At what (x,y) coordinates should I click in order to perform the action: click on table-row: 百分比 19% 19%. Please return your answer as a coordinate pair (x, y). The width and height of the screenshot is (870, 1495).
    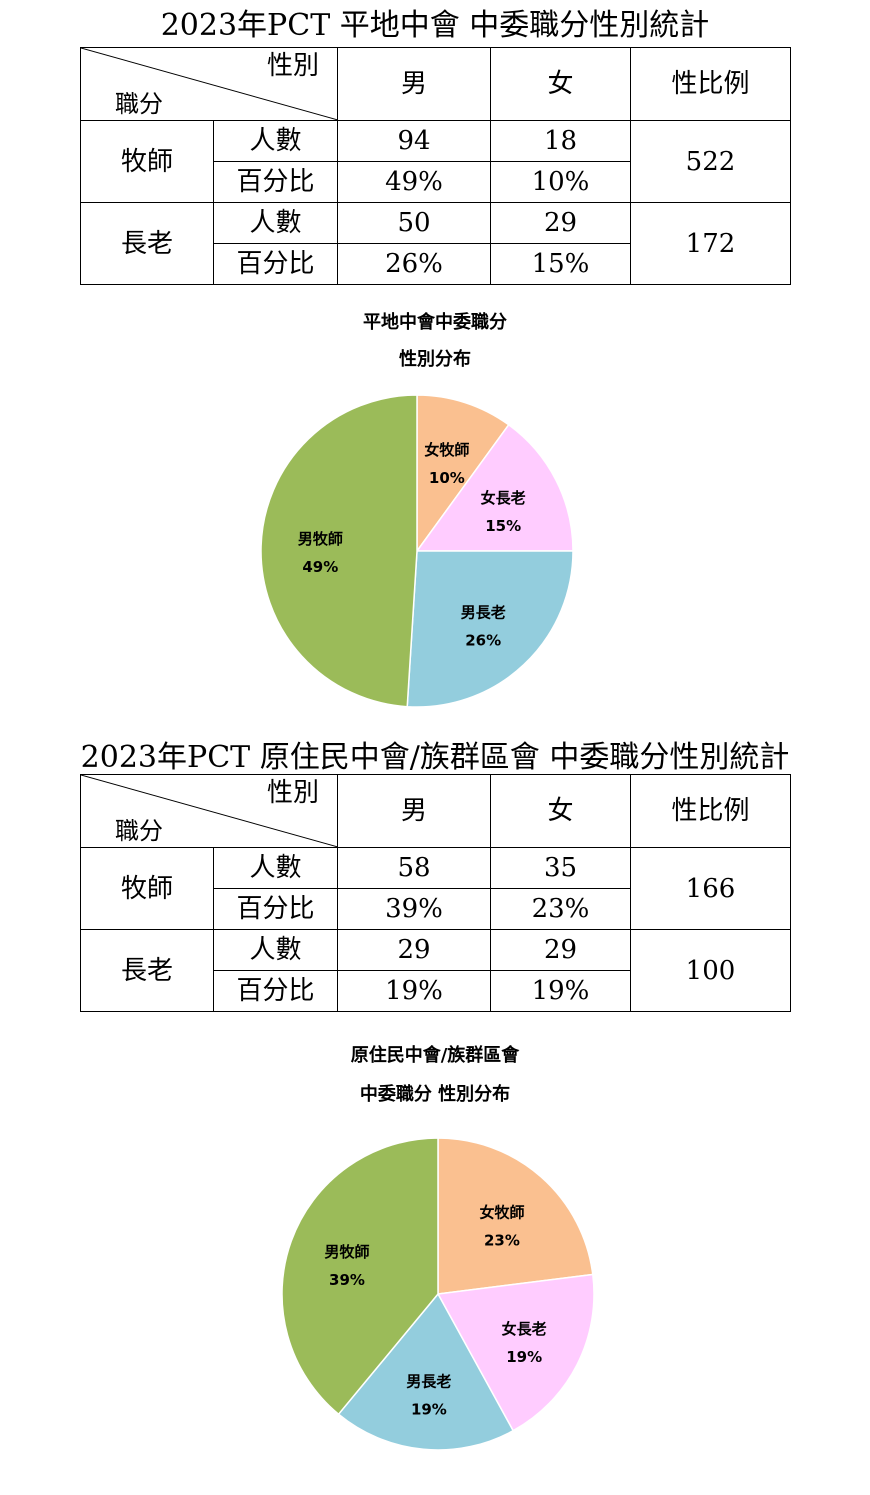
    Looking at the image, I should click on (436, 991).